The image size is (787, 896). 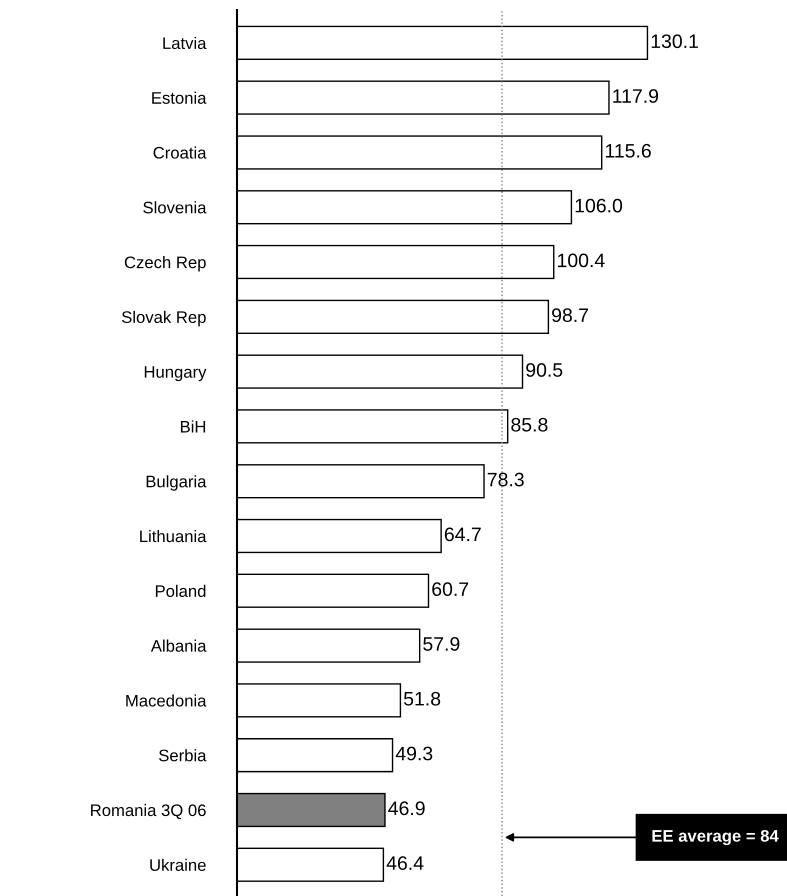 What do you see at coordinates (599, 205) in the screenshot?
I see `data-label: 106.0` at bounding box center [599, 205].